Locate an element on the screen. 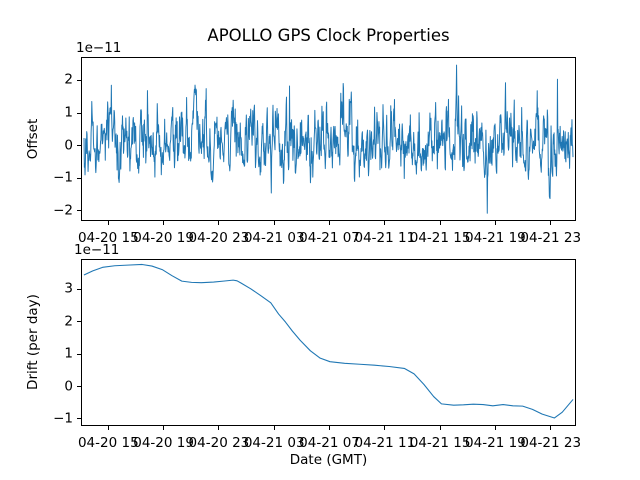 This screenshot has width=640, height=480. x-axis-label: Date (GMT) is located at coordinates (328, 460).